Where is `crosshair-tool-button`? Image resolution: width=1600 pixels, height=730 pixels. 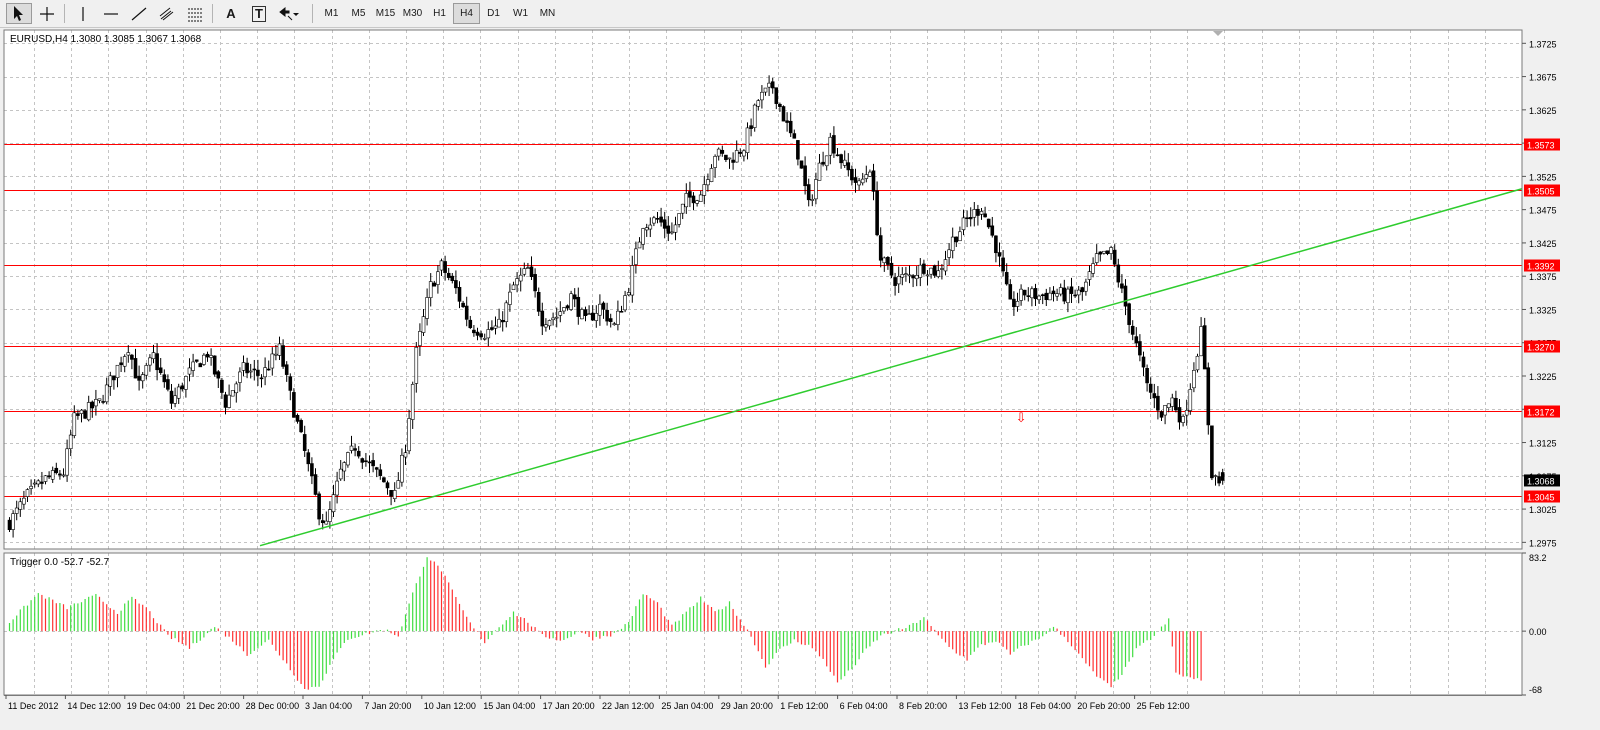
crosshair-tool-button is located at coordinates (47, 13).